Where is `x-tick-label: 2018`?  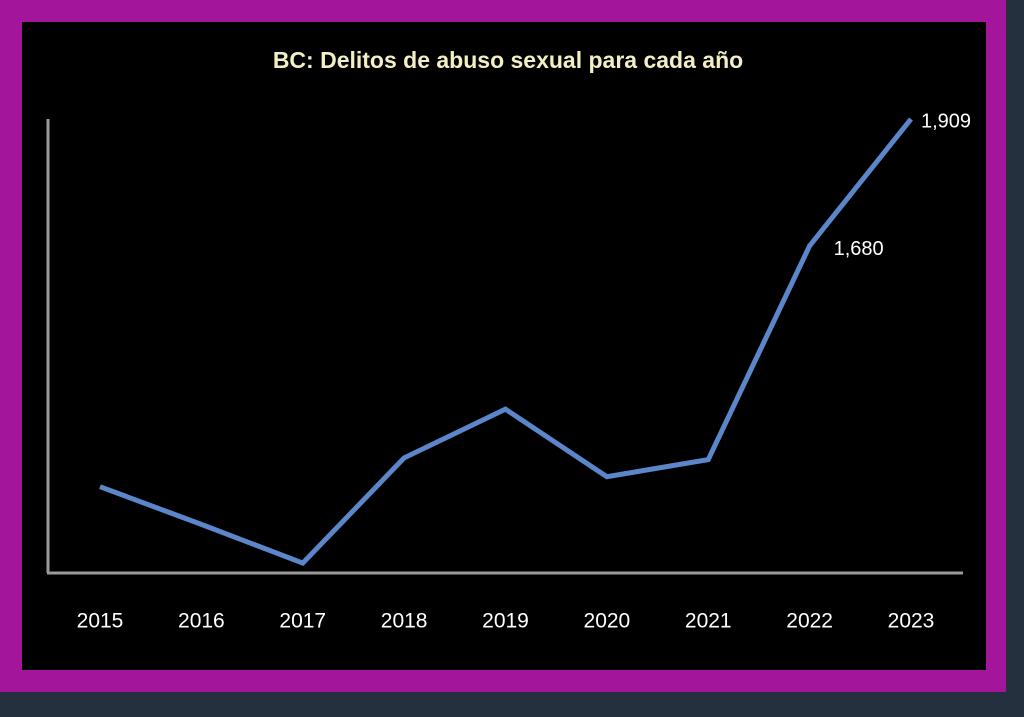
x-tick-label: 2018 is located at coordinates (404, 621).